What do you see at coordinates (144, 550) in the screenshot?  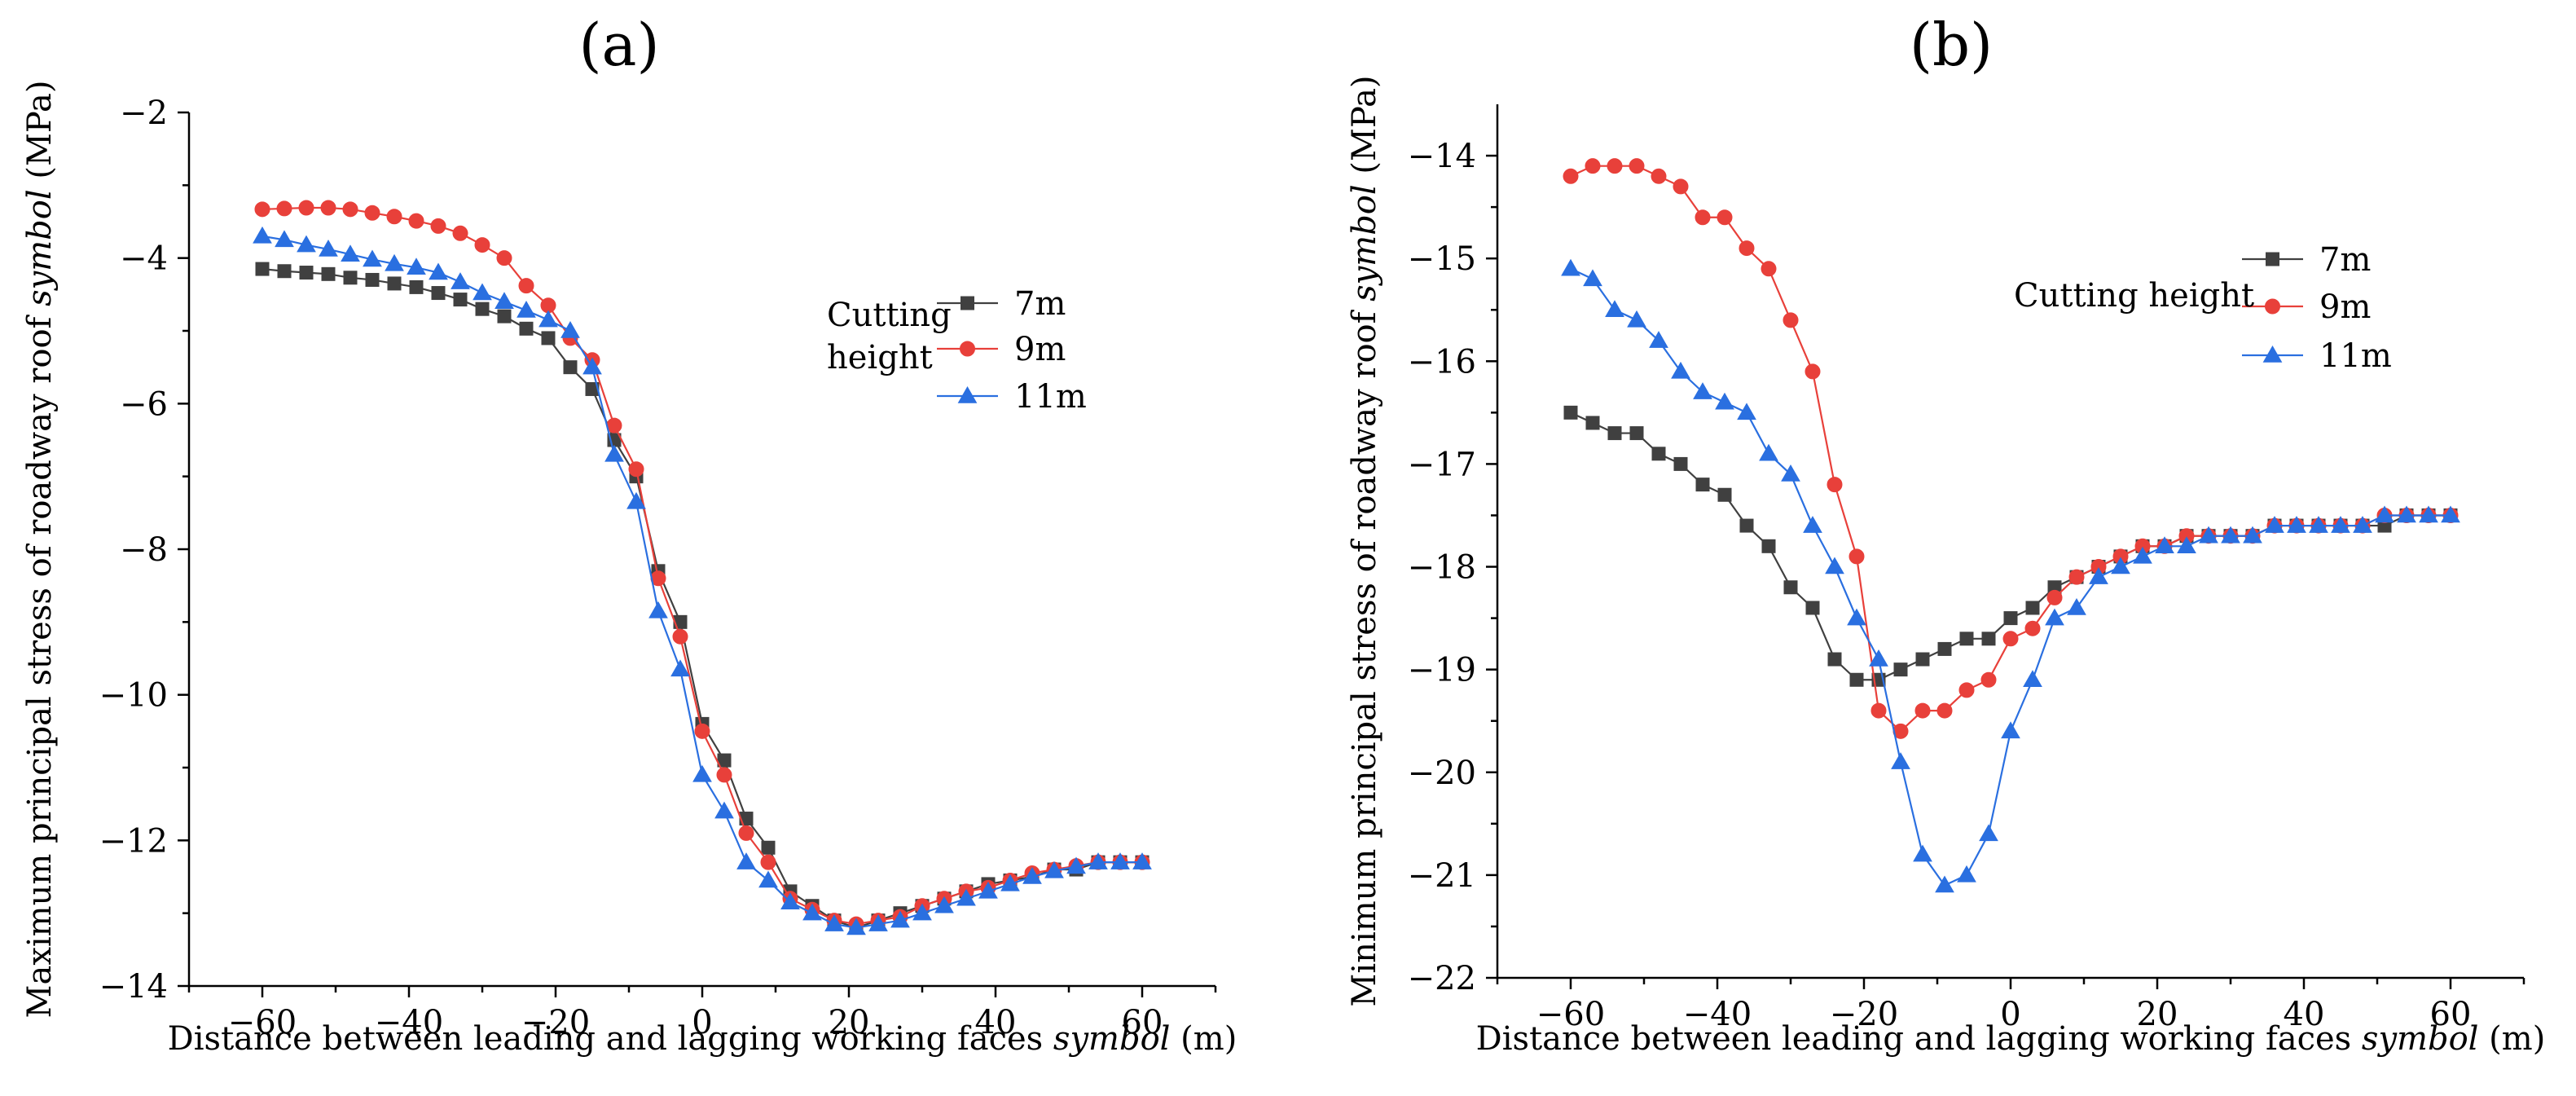 I see `y-tick-label: −8` at bounding box center [144, 550].